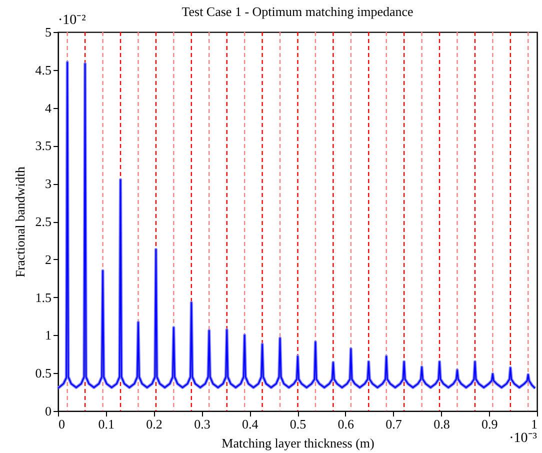 The width and height of the screenshot is (542, 453). I want to click on x-tick-label: 0.4, so click(250, 424).